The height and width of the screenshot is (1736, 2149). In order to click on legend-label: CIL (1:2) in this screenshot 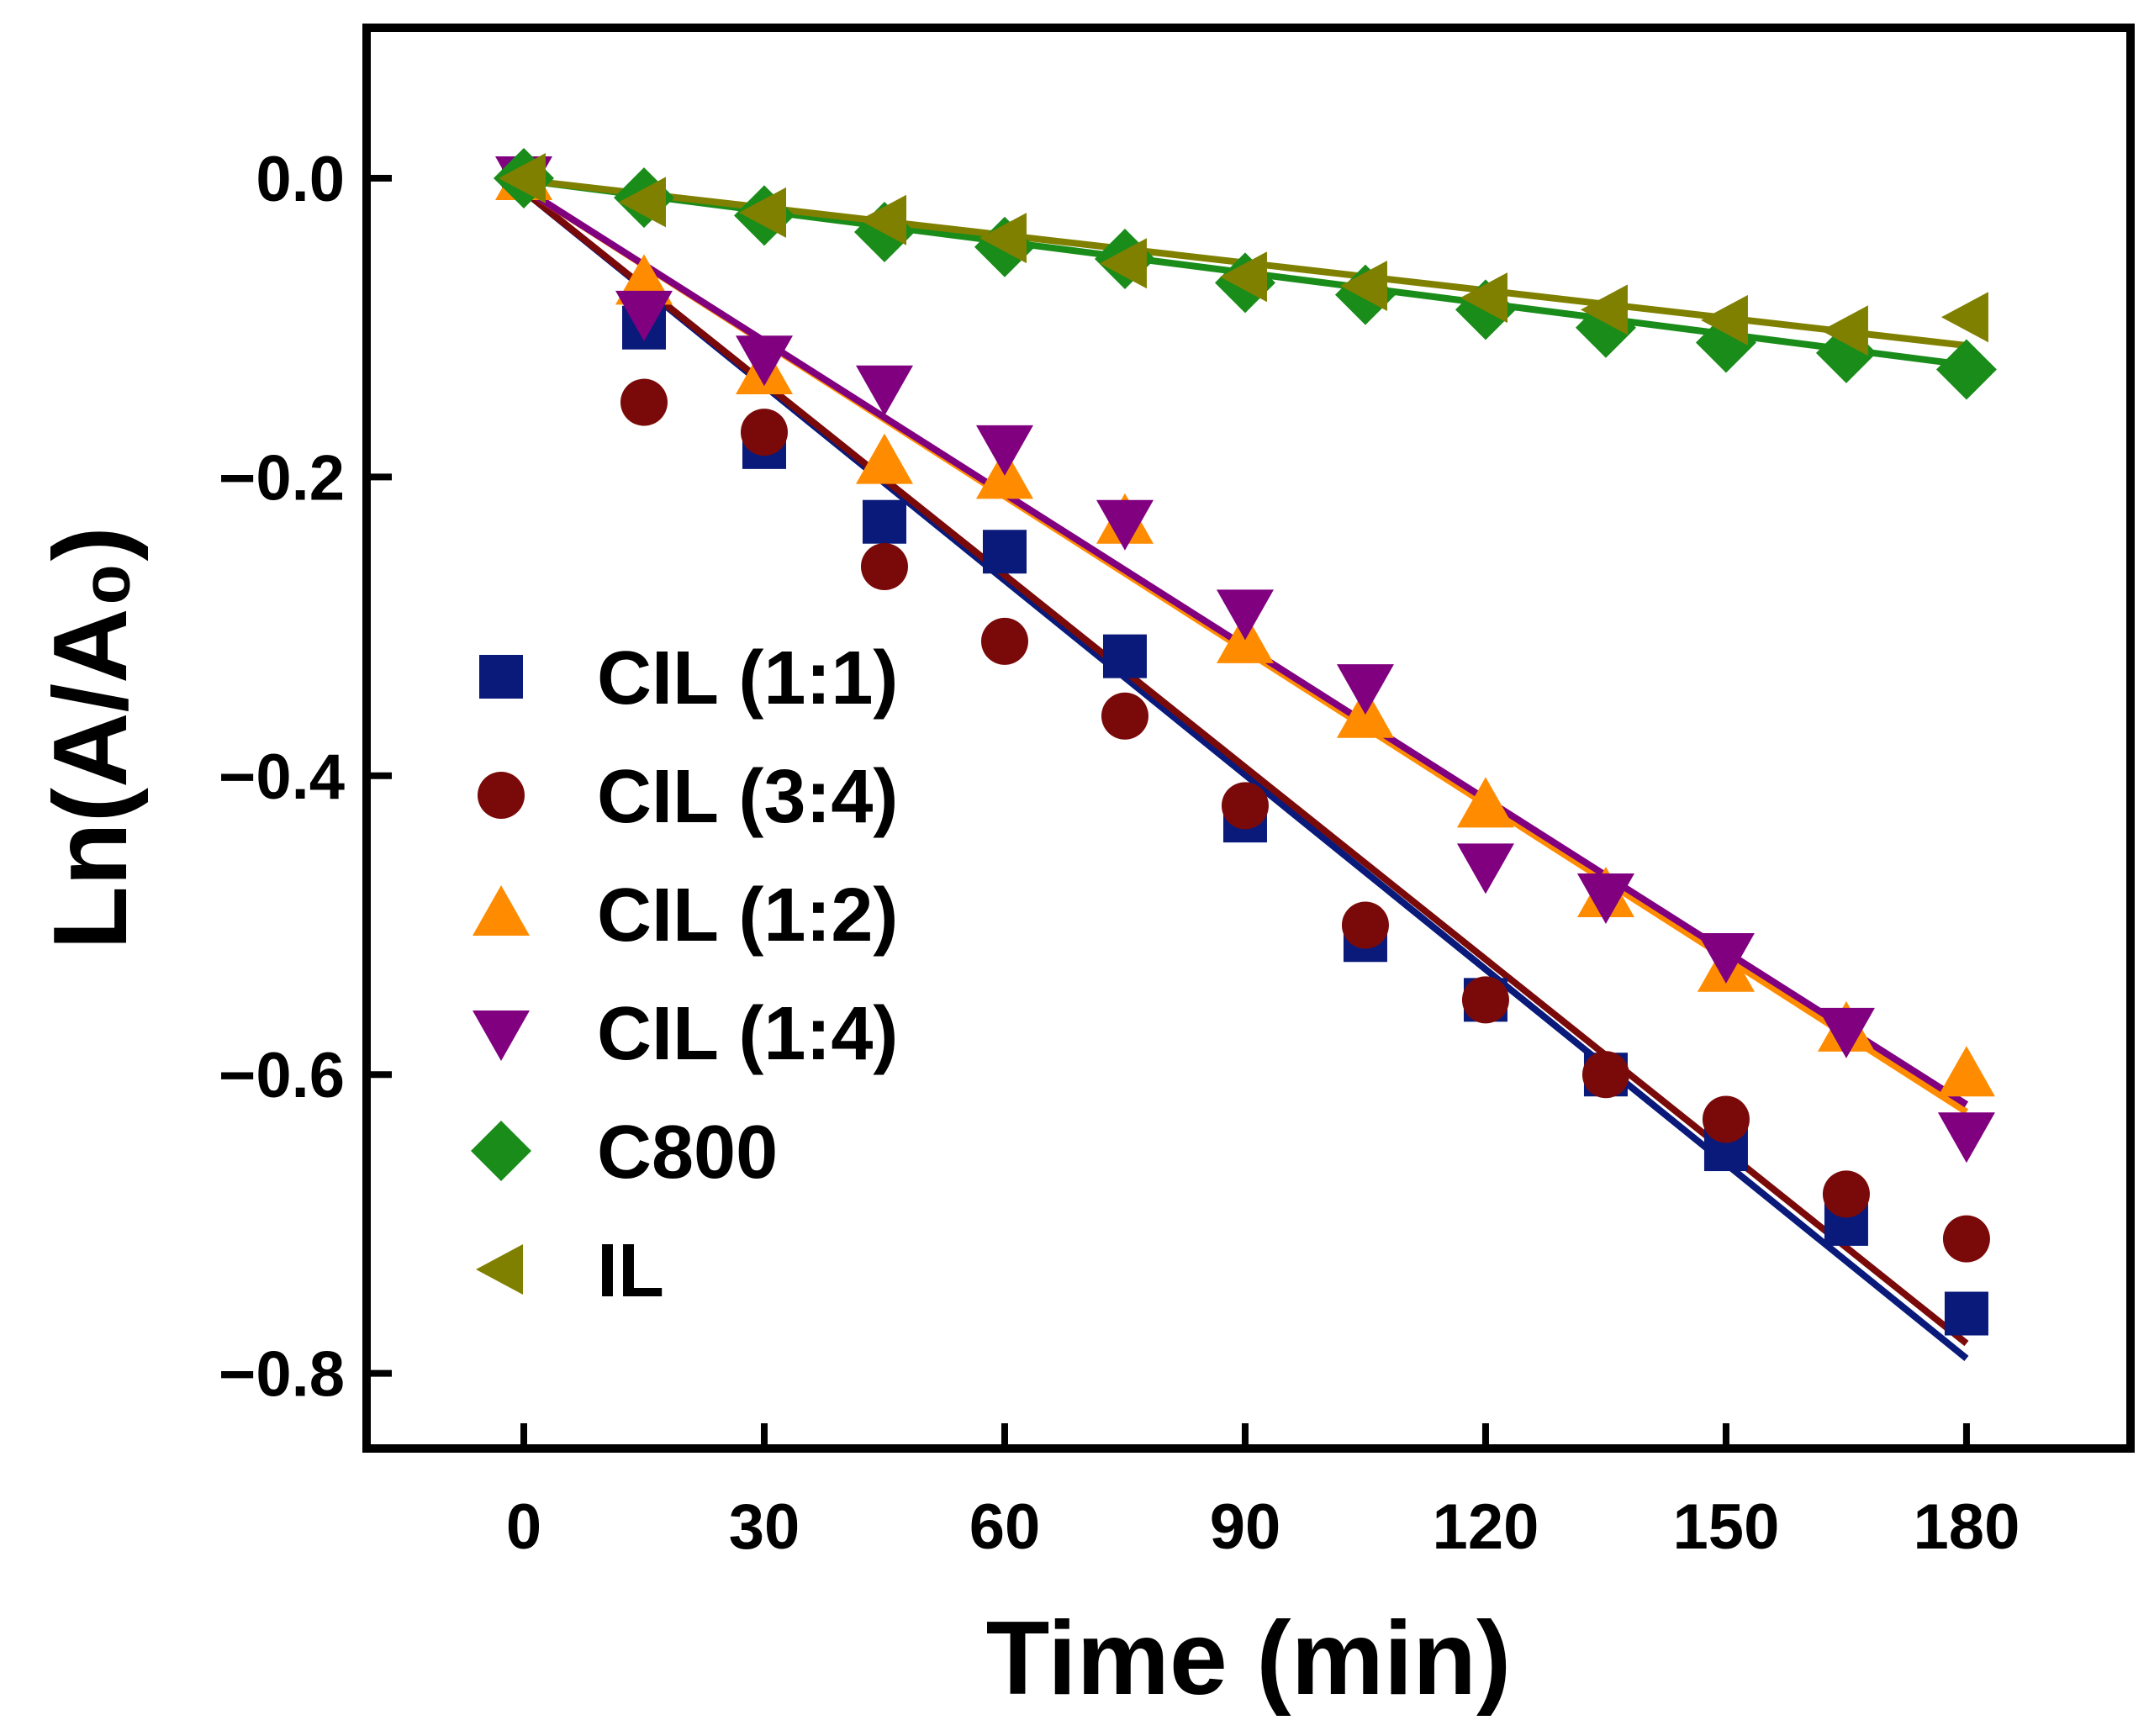, I will do `click(747, 915)`.